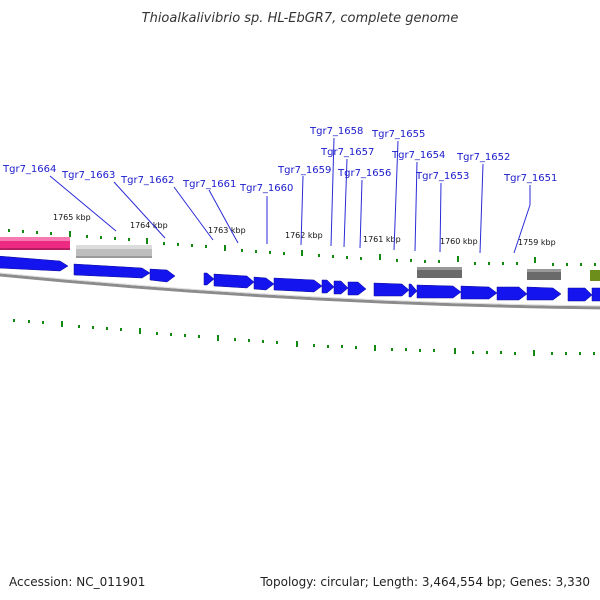 The image size is (600, 600). I want to click on gene-label: Tgr7_1662, so click(147, 180).